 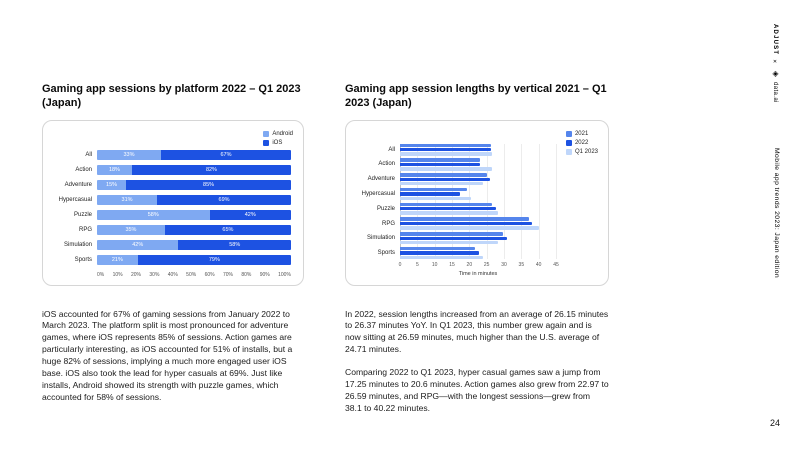 What do you see at coordinates (127, 200) in the screenshot?
I see `bar-segment-android: 31%` at bounding box center [127, 200].